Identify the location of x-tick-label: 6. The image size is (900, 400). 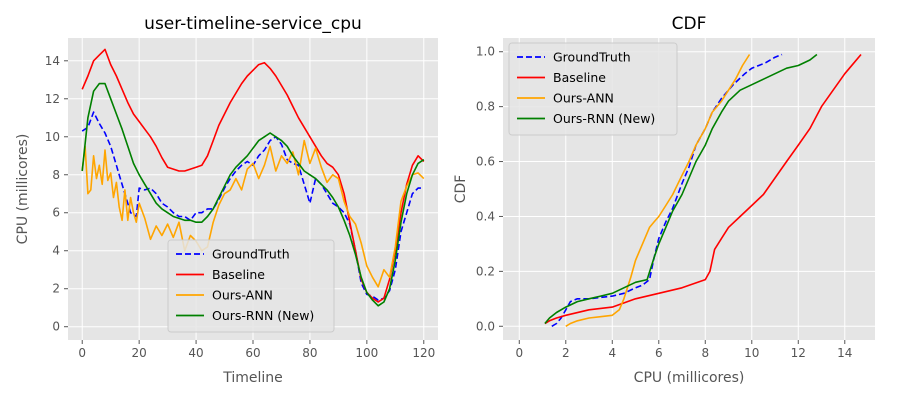
(659, 353).